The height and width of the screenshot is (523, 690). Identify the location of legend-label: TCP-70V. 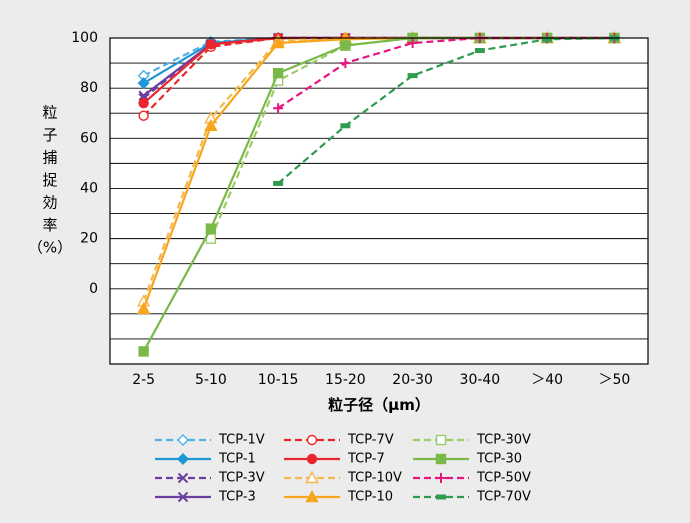
(503, 497).